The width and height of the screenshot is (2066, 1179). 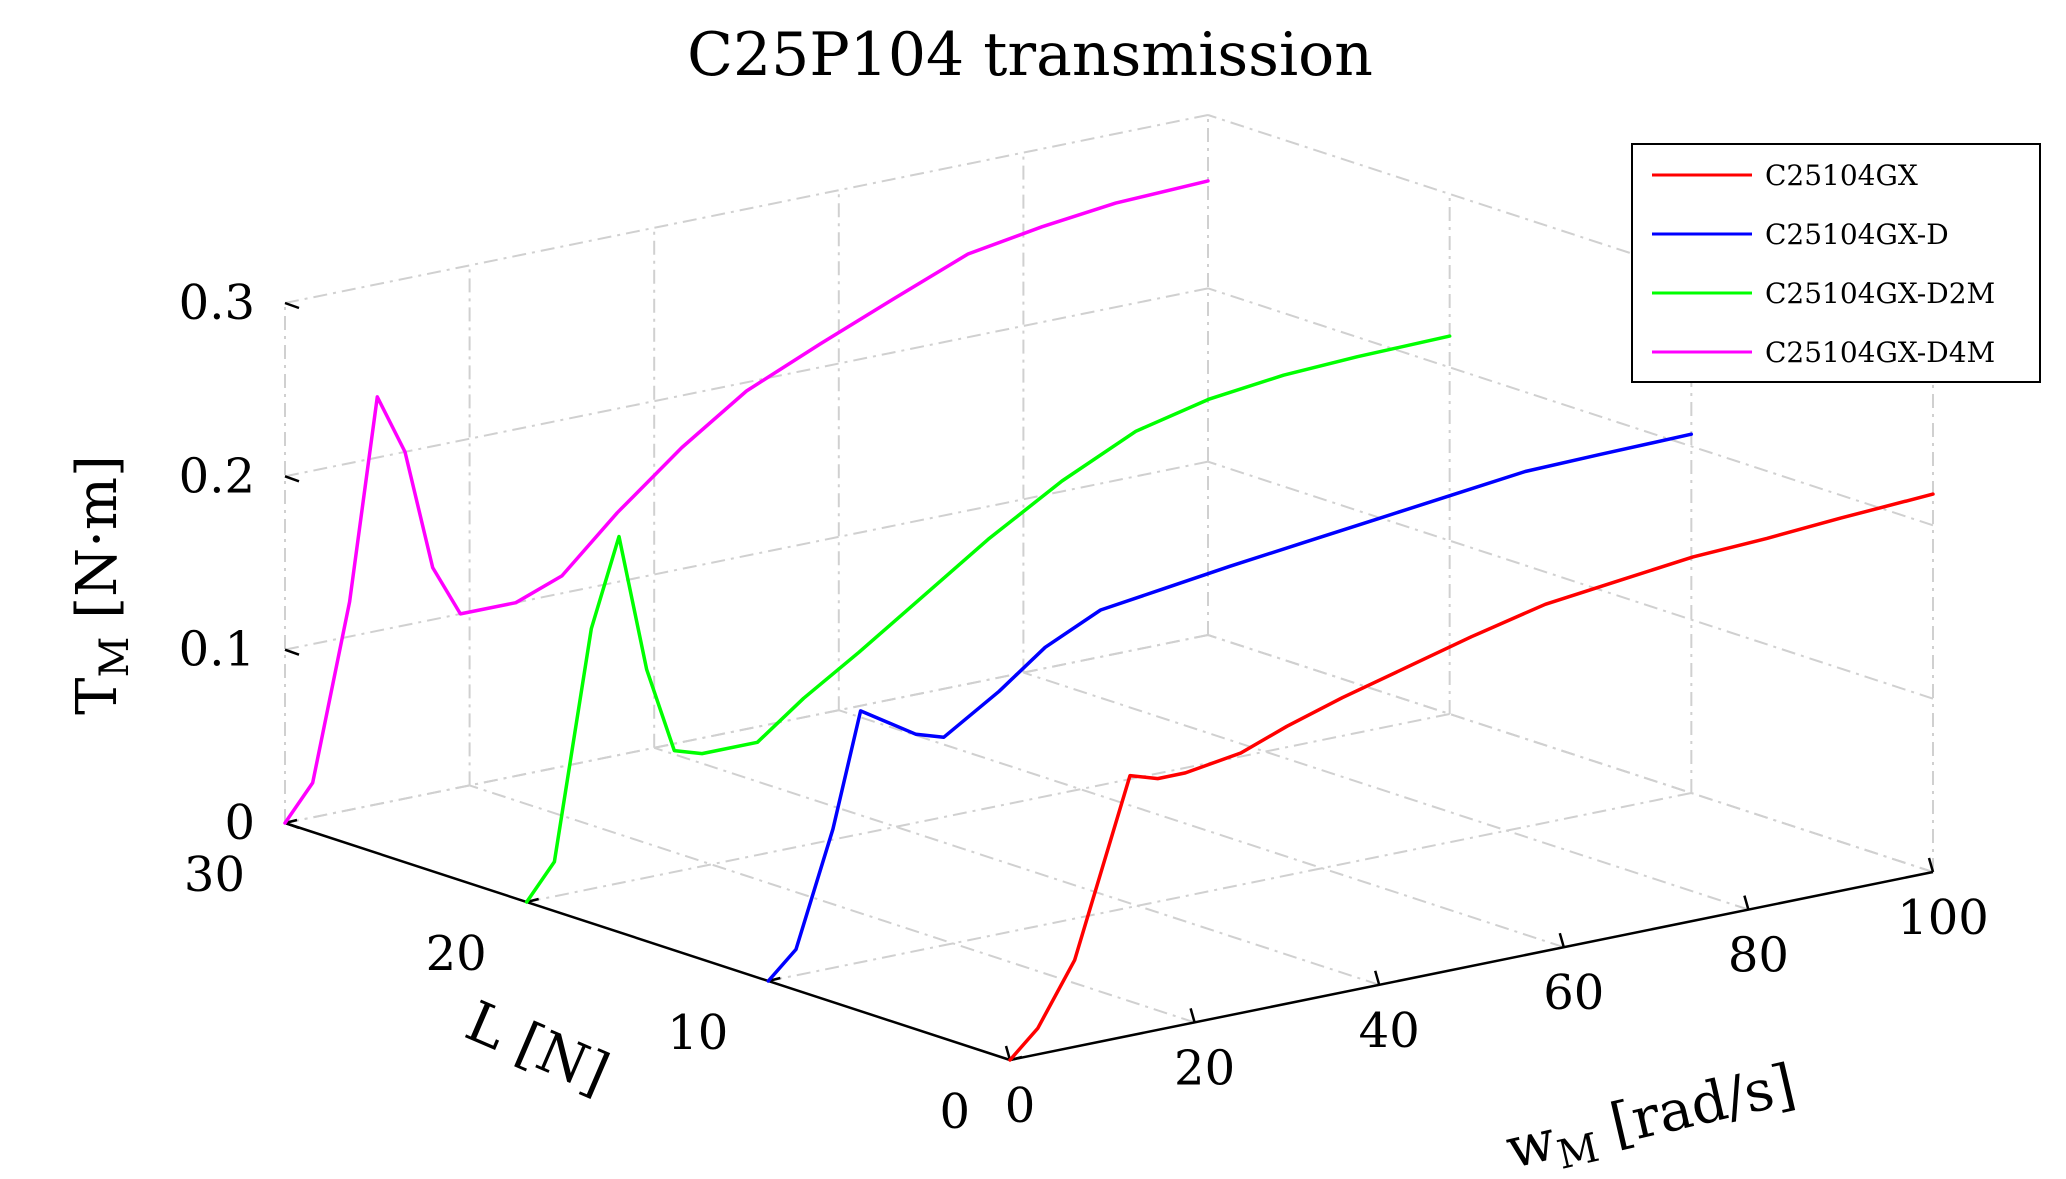 I want to click on z-tick-label: 0.1, so click(x=217, y=650).